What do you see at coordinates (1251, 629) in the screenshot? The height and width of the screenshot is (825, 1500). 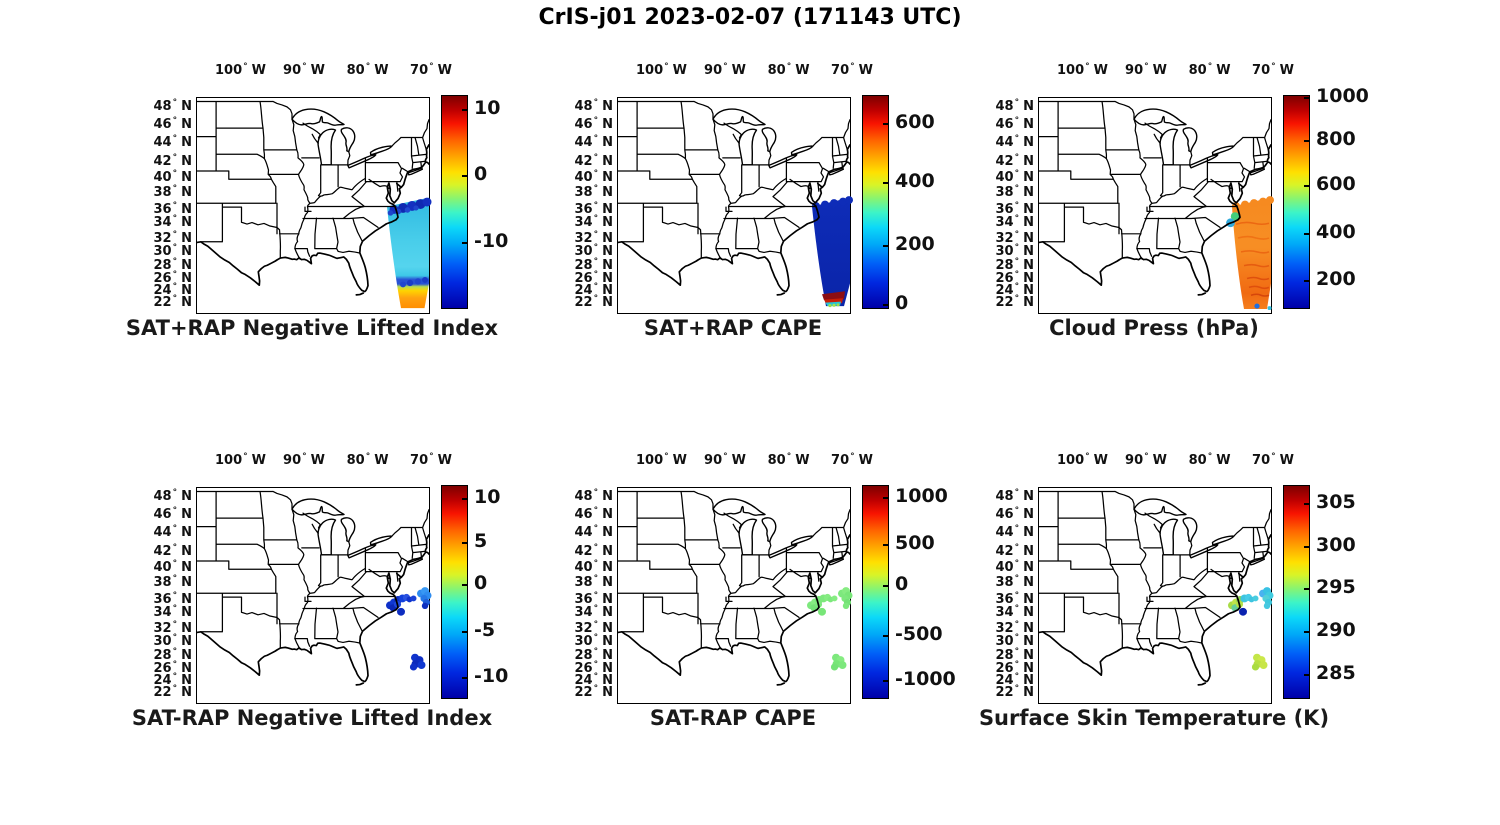 I see `data-overlay` at bounding box center [1251, 629].